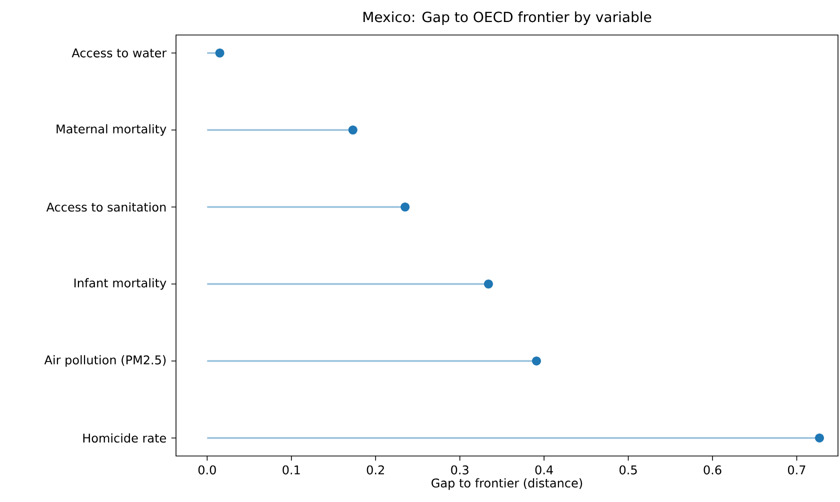  I want to click on chart-title: Mexico: Gap to OECD frontier by variable, so click(507, 18).